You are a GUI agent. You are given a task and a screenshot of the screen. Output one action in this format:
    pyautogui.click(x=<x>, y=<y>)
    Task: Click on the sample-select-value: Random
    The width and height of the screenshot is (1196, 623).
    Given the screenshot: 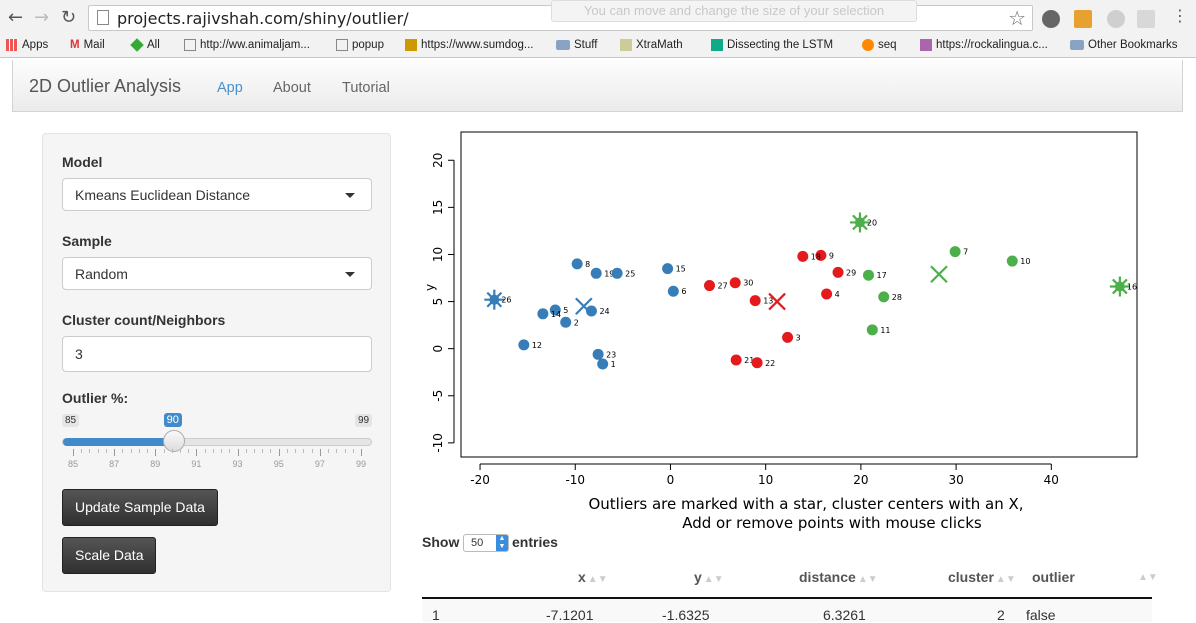 What is the action you would take?
    pyautogui.click(x=101, y=274)
    